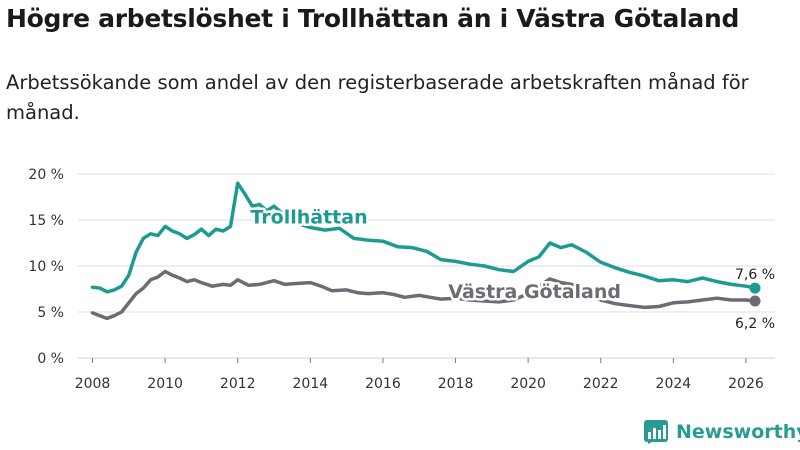 The width and height of the screenshot is (800, 450). Describe the element at coordinates (738, 432) in the screenshot. I see `logo-text: Newsworthy` at that location.